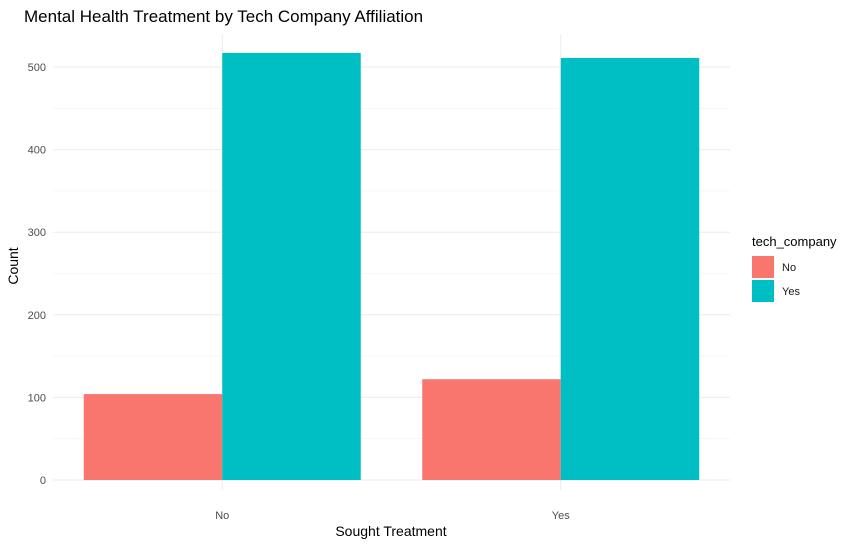  Describe the element at coordinates (37, 151) in the screenshot. I see `y-tick-label: 400` at that location.